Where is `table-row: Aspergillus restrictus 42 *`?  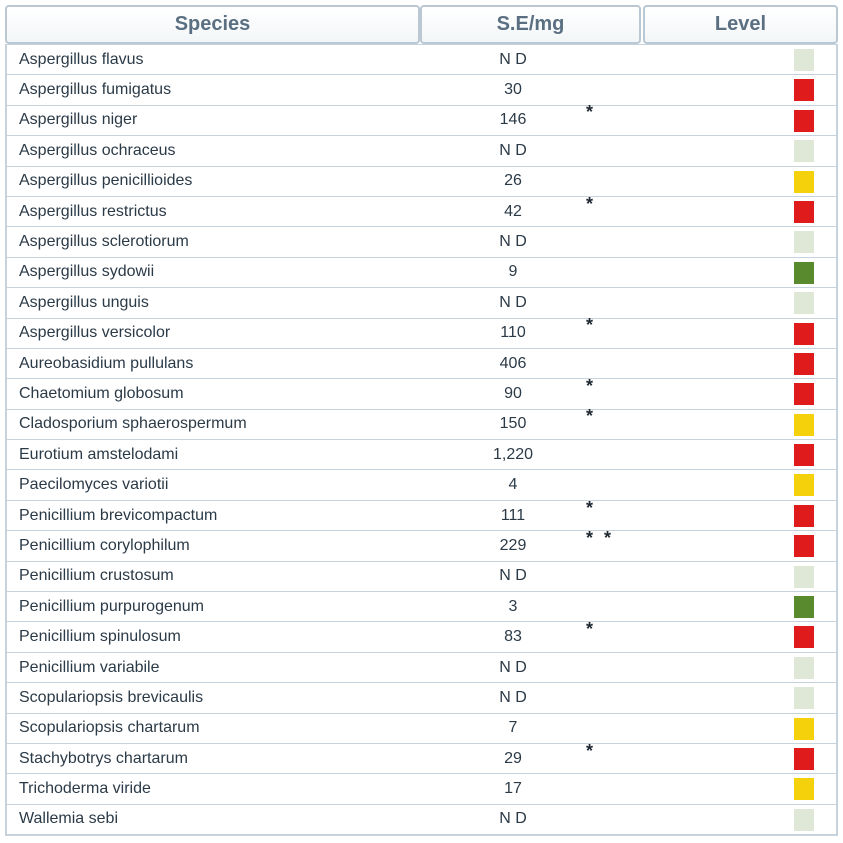 table-row: Aspergillus restrictus 42 * is located at coordinates (421, 209).